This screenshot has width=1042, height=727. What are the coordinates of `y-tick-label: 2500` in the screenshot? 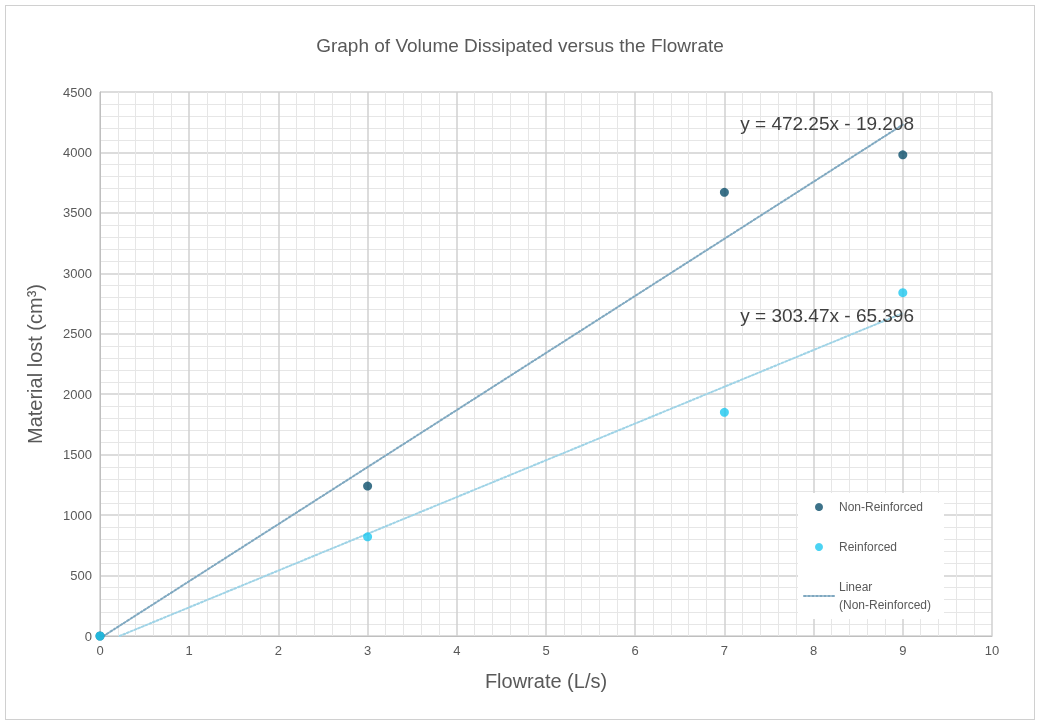 It's located at (77, 334).